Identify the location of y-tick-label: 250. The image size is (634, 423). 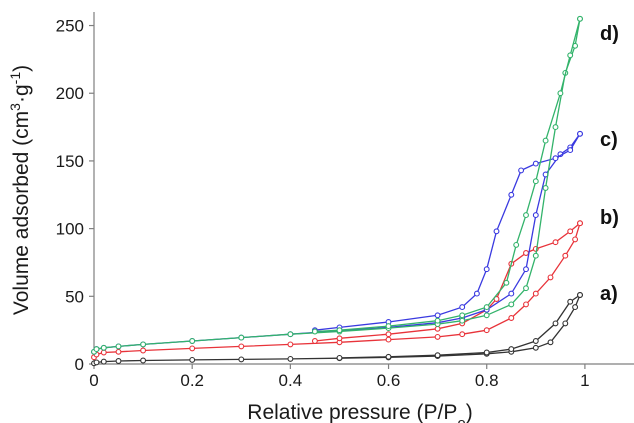
(70, 26).